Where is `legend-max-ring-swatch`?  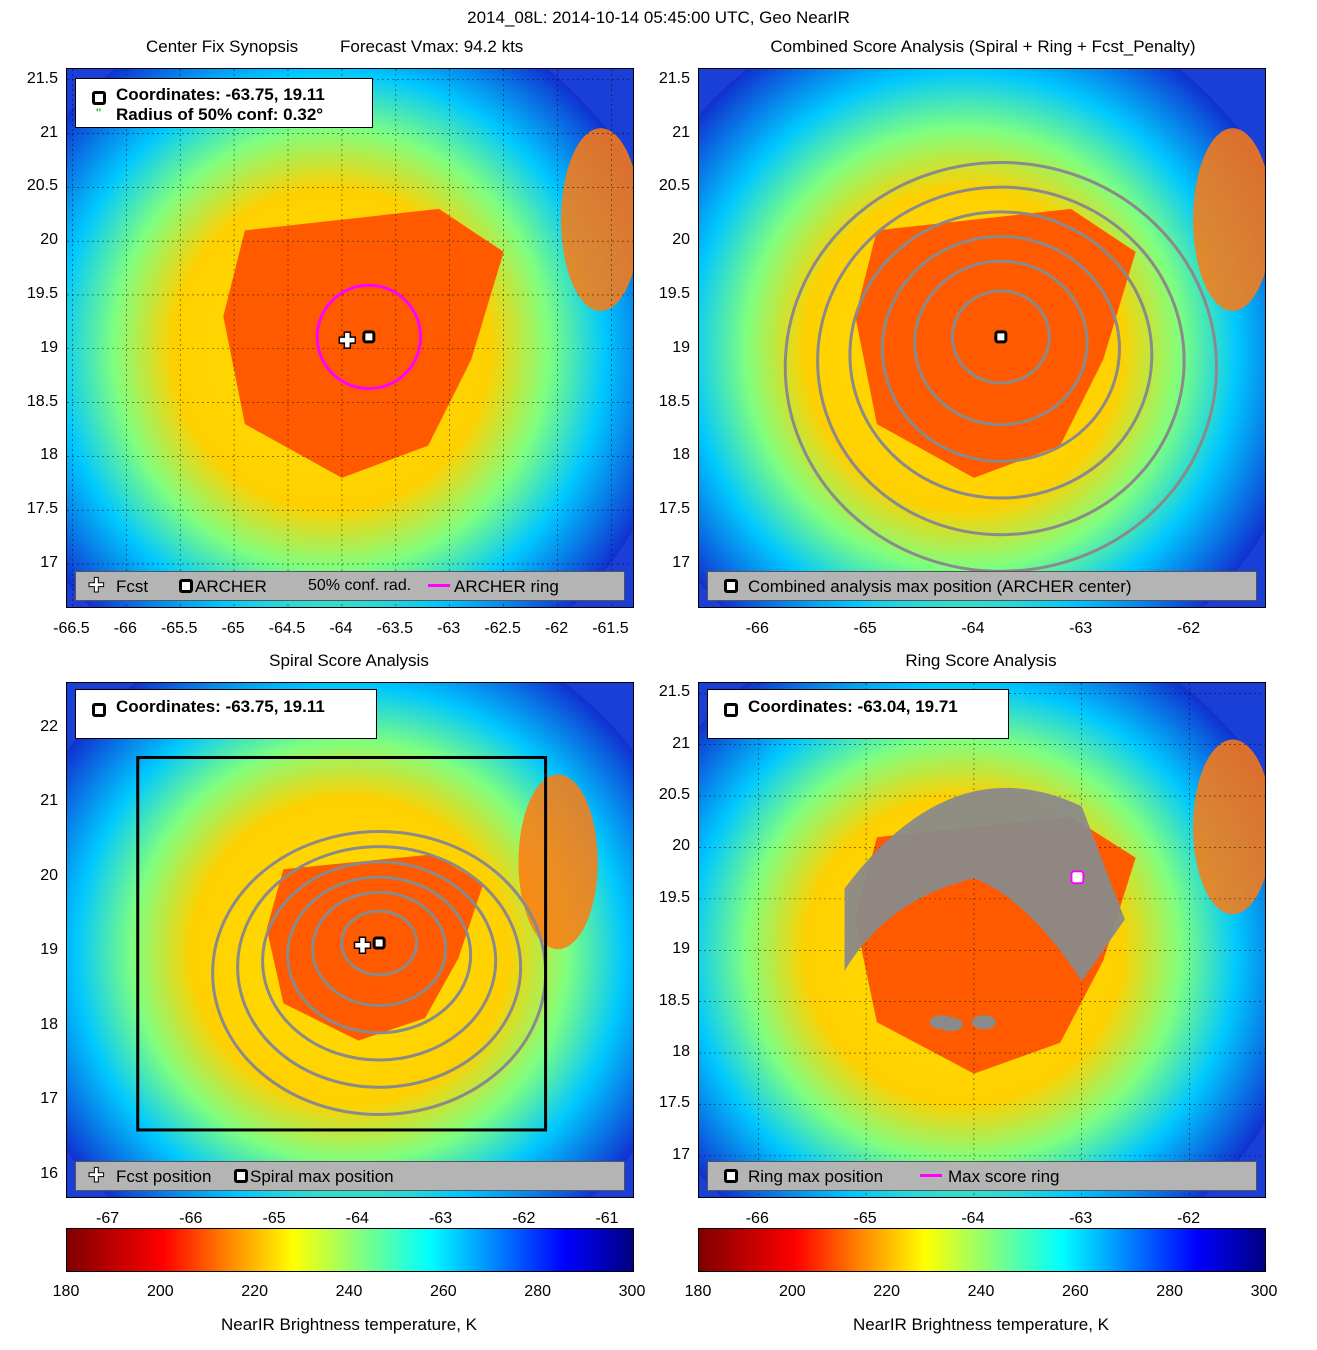 legend-max-ring-swatch is located at coordinates (931, 1175).